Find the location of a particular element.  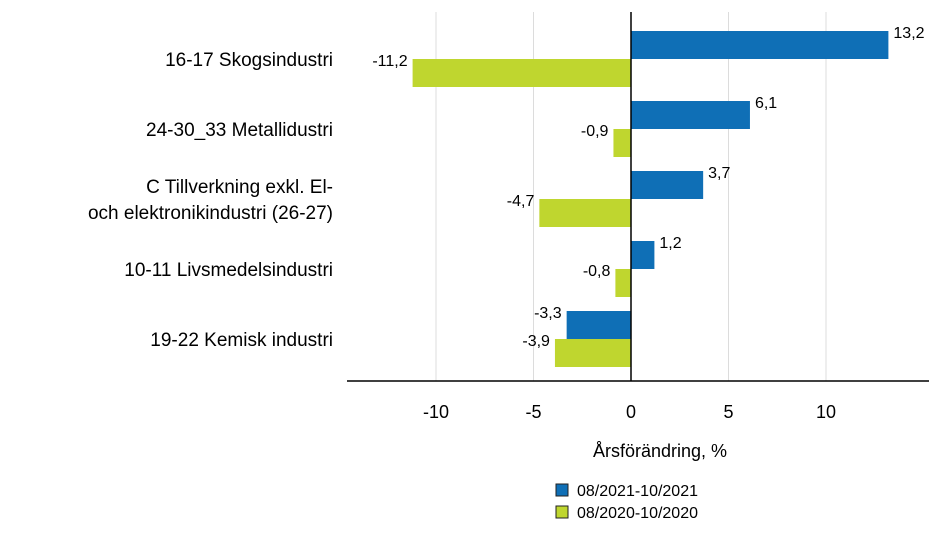

data-label: 3,7 is located at coordinates (719, 173).